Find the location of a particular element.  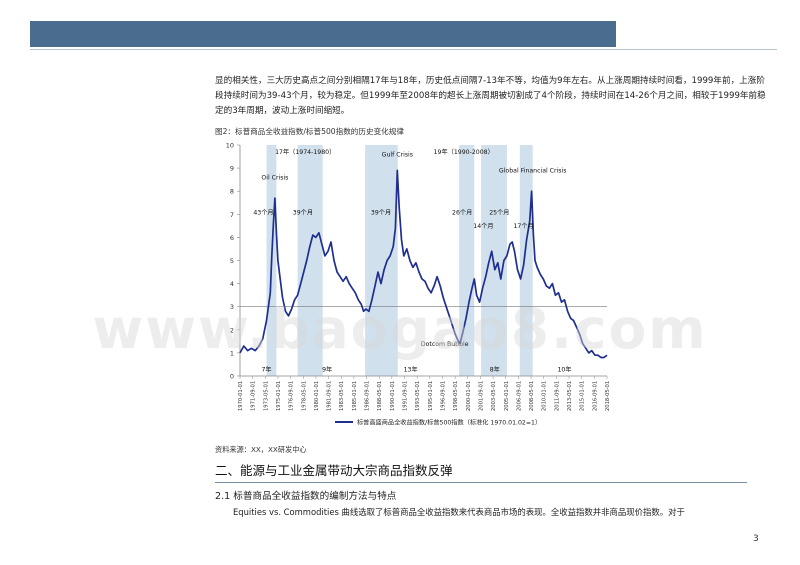

annotation-label: 9年 is located at coordinates (327, 369).